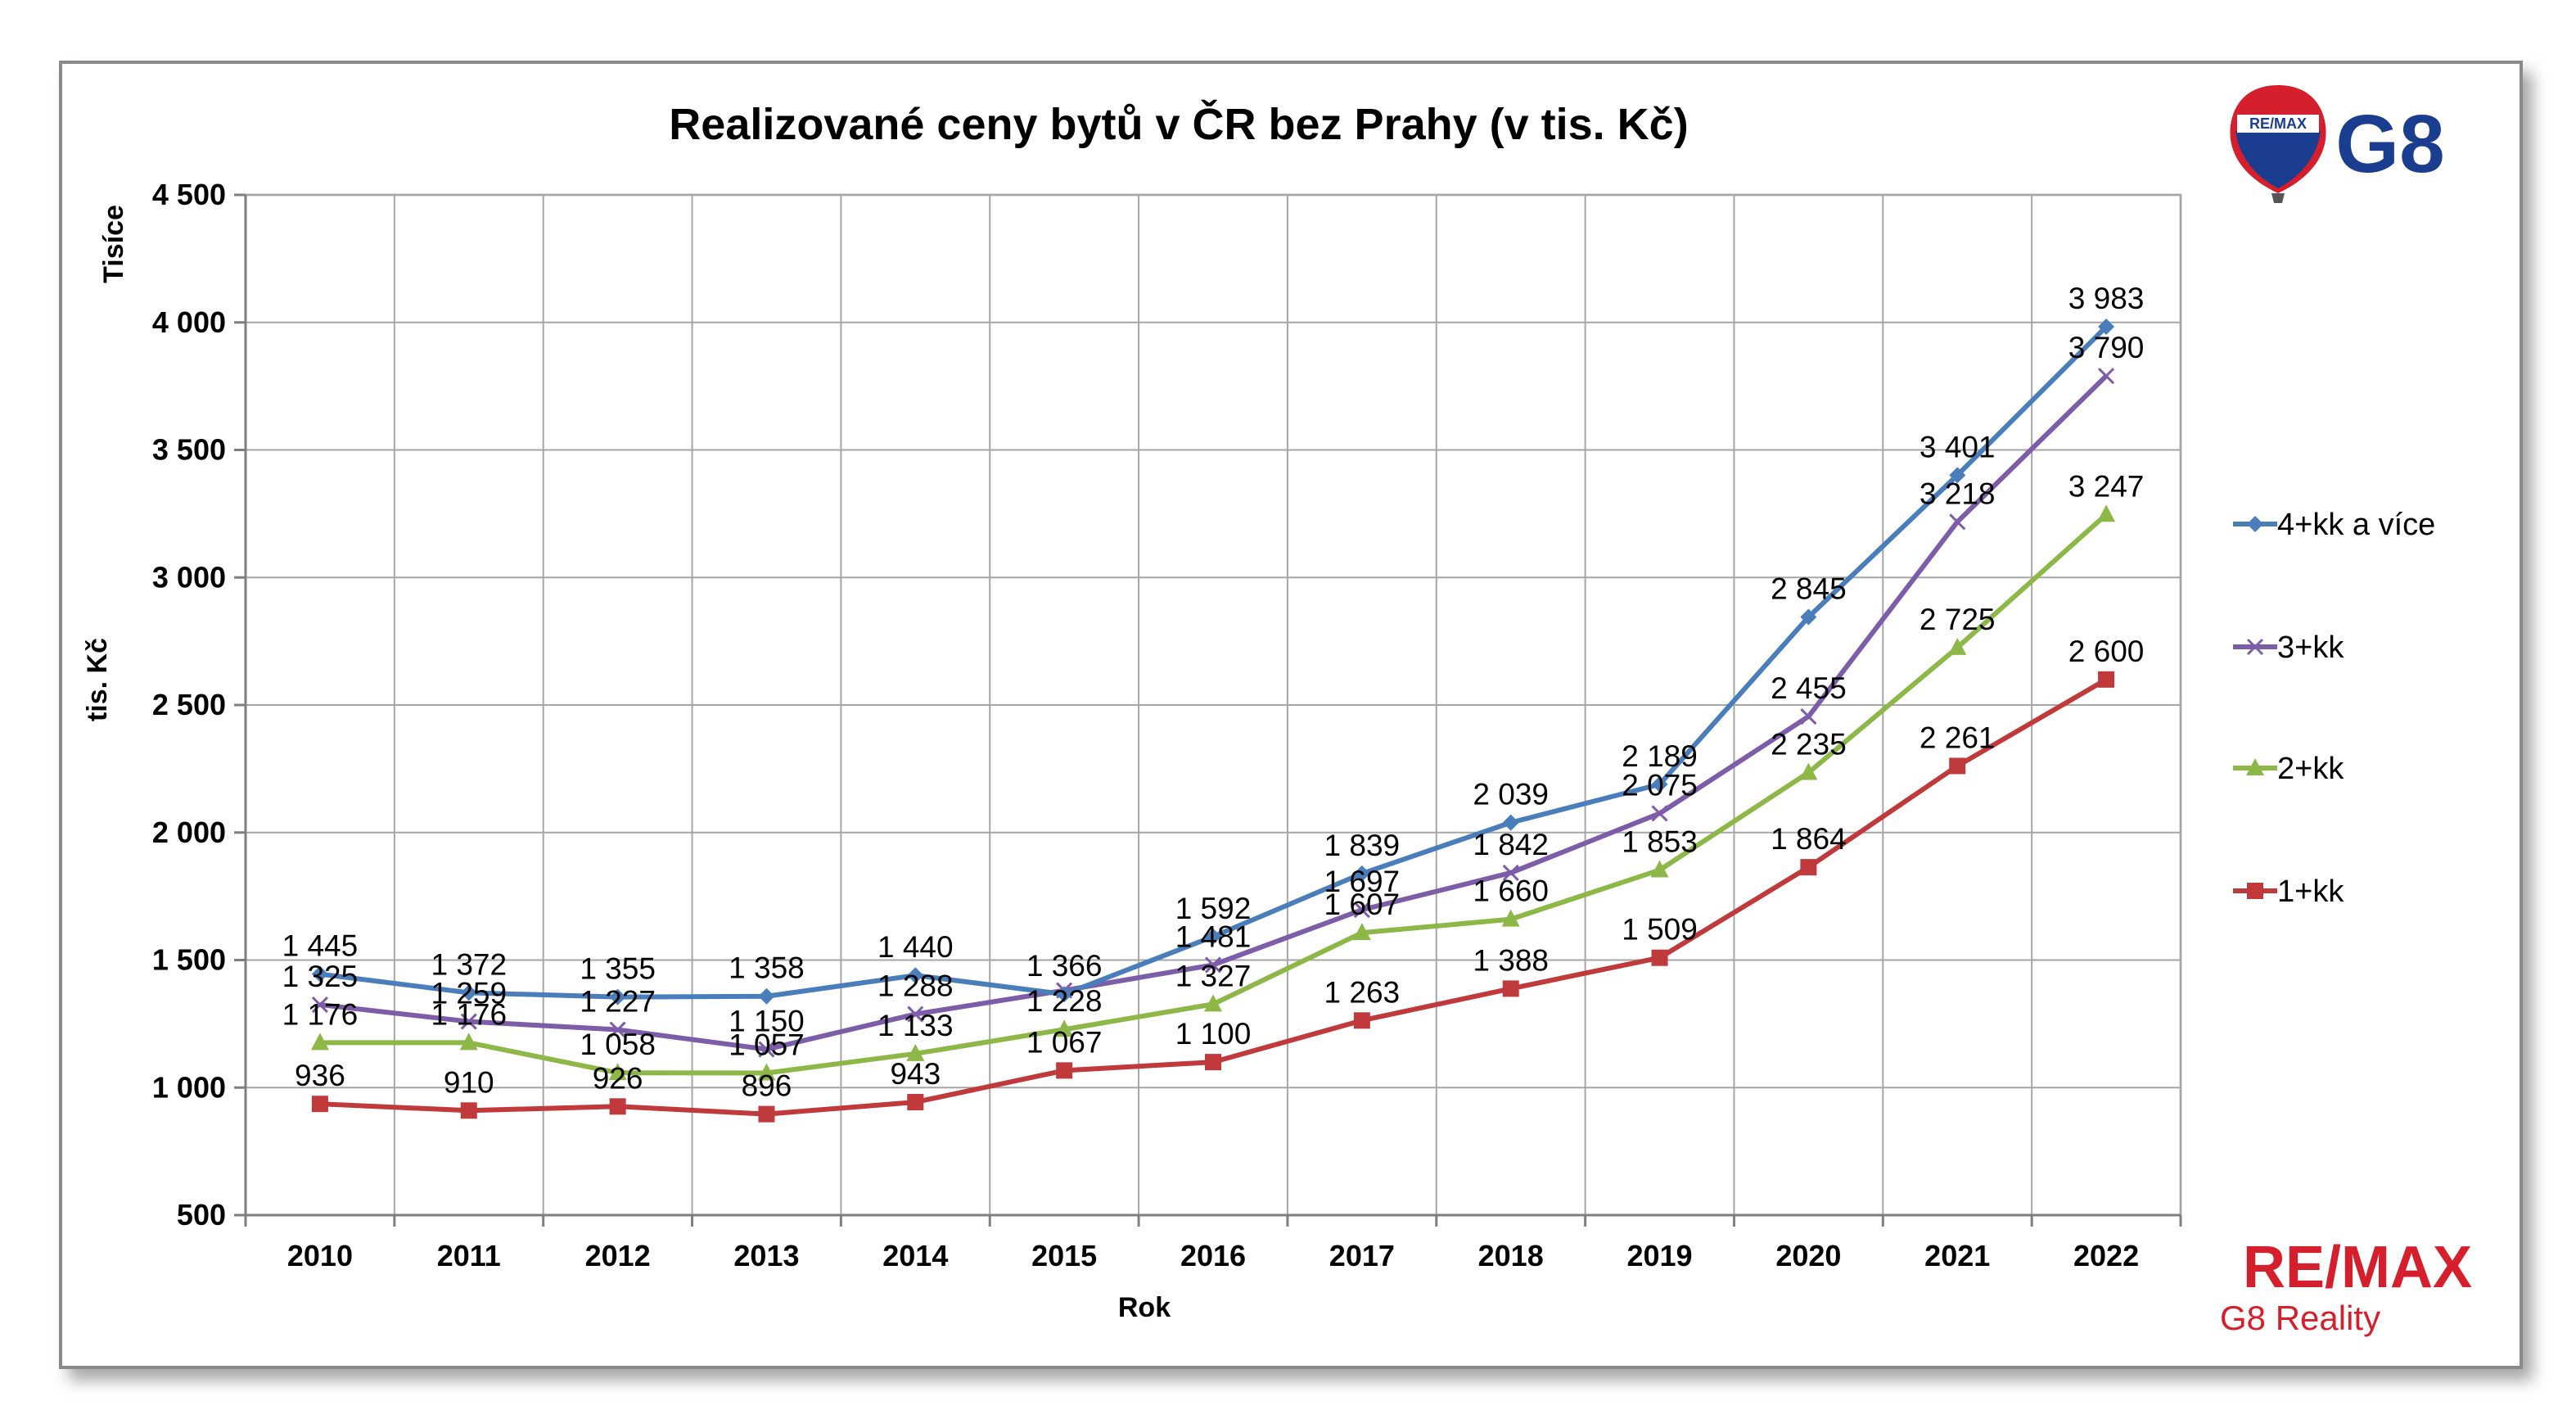  I want to click on legend-item: 1+kk, so click(2288, 891).